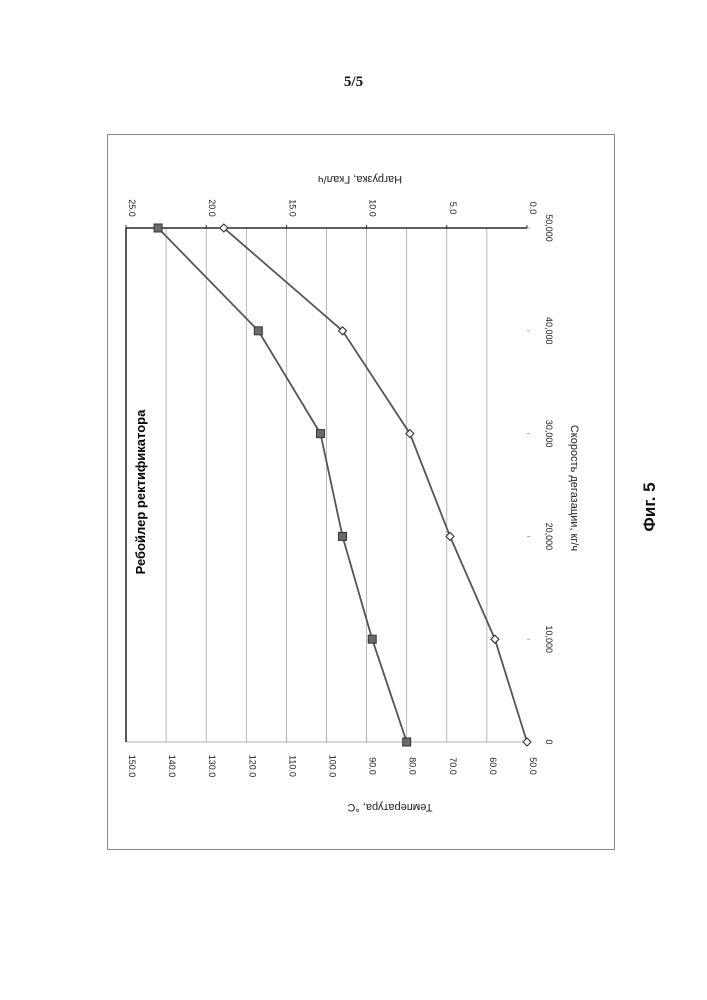  Describe the element at coordinates (453, 208) in the screenshot. I see `y-right-tick-label: 5.0` at that location.